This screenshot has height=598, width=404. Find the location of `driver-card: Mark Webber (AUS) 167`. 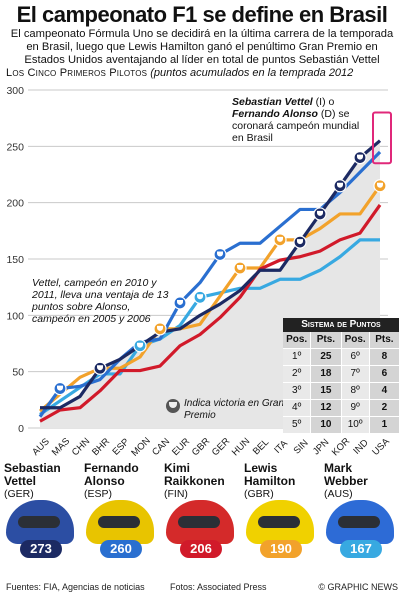

driver-card: Mark Webber (AUS) 167 is located at coordinates (362, 509).